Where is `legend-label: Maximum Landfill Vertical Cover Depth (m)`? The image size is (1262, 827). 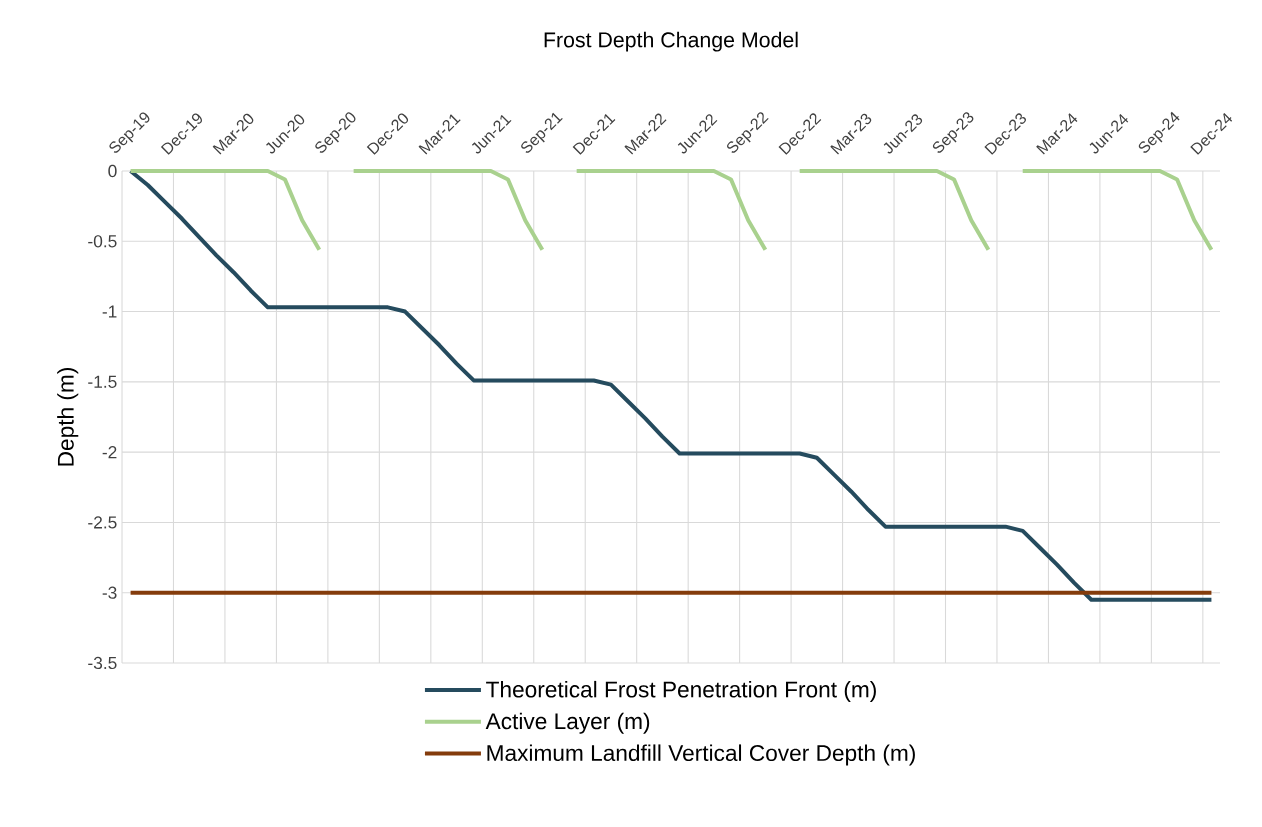 legend-label: Maximum Landfill Vertical Cover Depth (m) is located at coordinates (701, 755).